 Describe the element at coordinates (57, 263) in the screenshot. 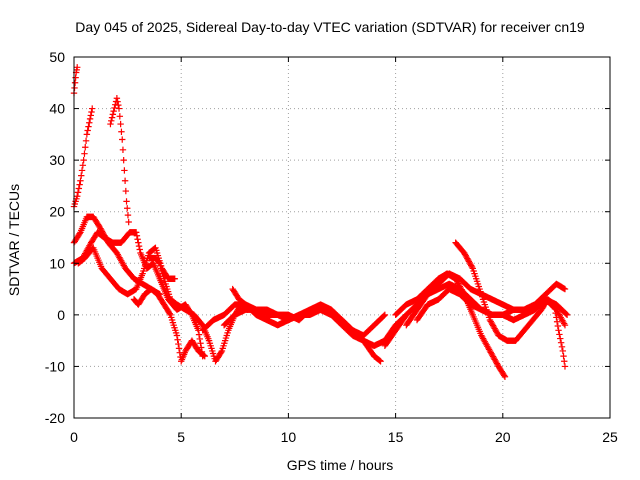

I see `y-tick-label: 10` at that location.